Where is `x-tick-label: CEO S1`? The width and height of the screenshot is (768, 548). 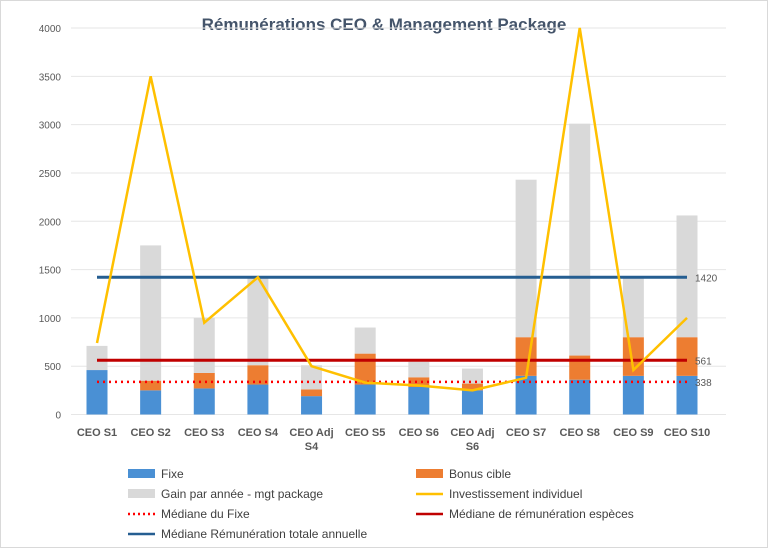 x-tick-label: CEO S1 is located at coordinates (97, 433).